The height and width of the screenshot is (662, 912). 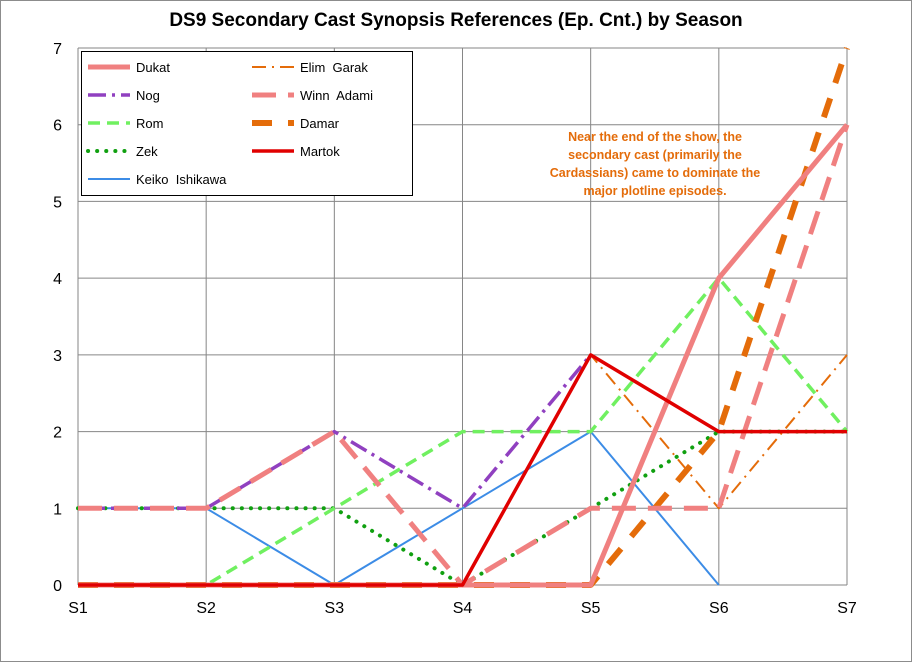 What do you see at coordinates (57, 509) in the screenshot?
I see `y-tick-label: 1` at bounding box center [57, 509].